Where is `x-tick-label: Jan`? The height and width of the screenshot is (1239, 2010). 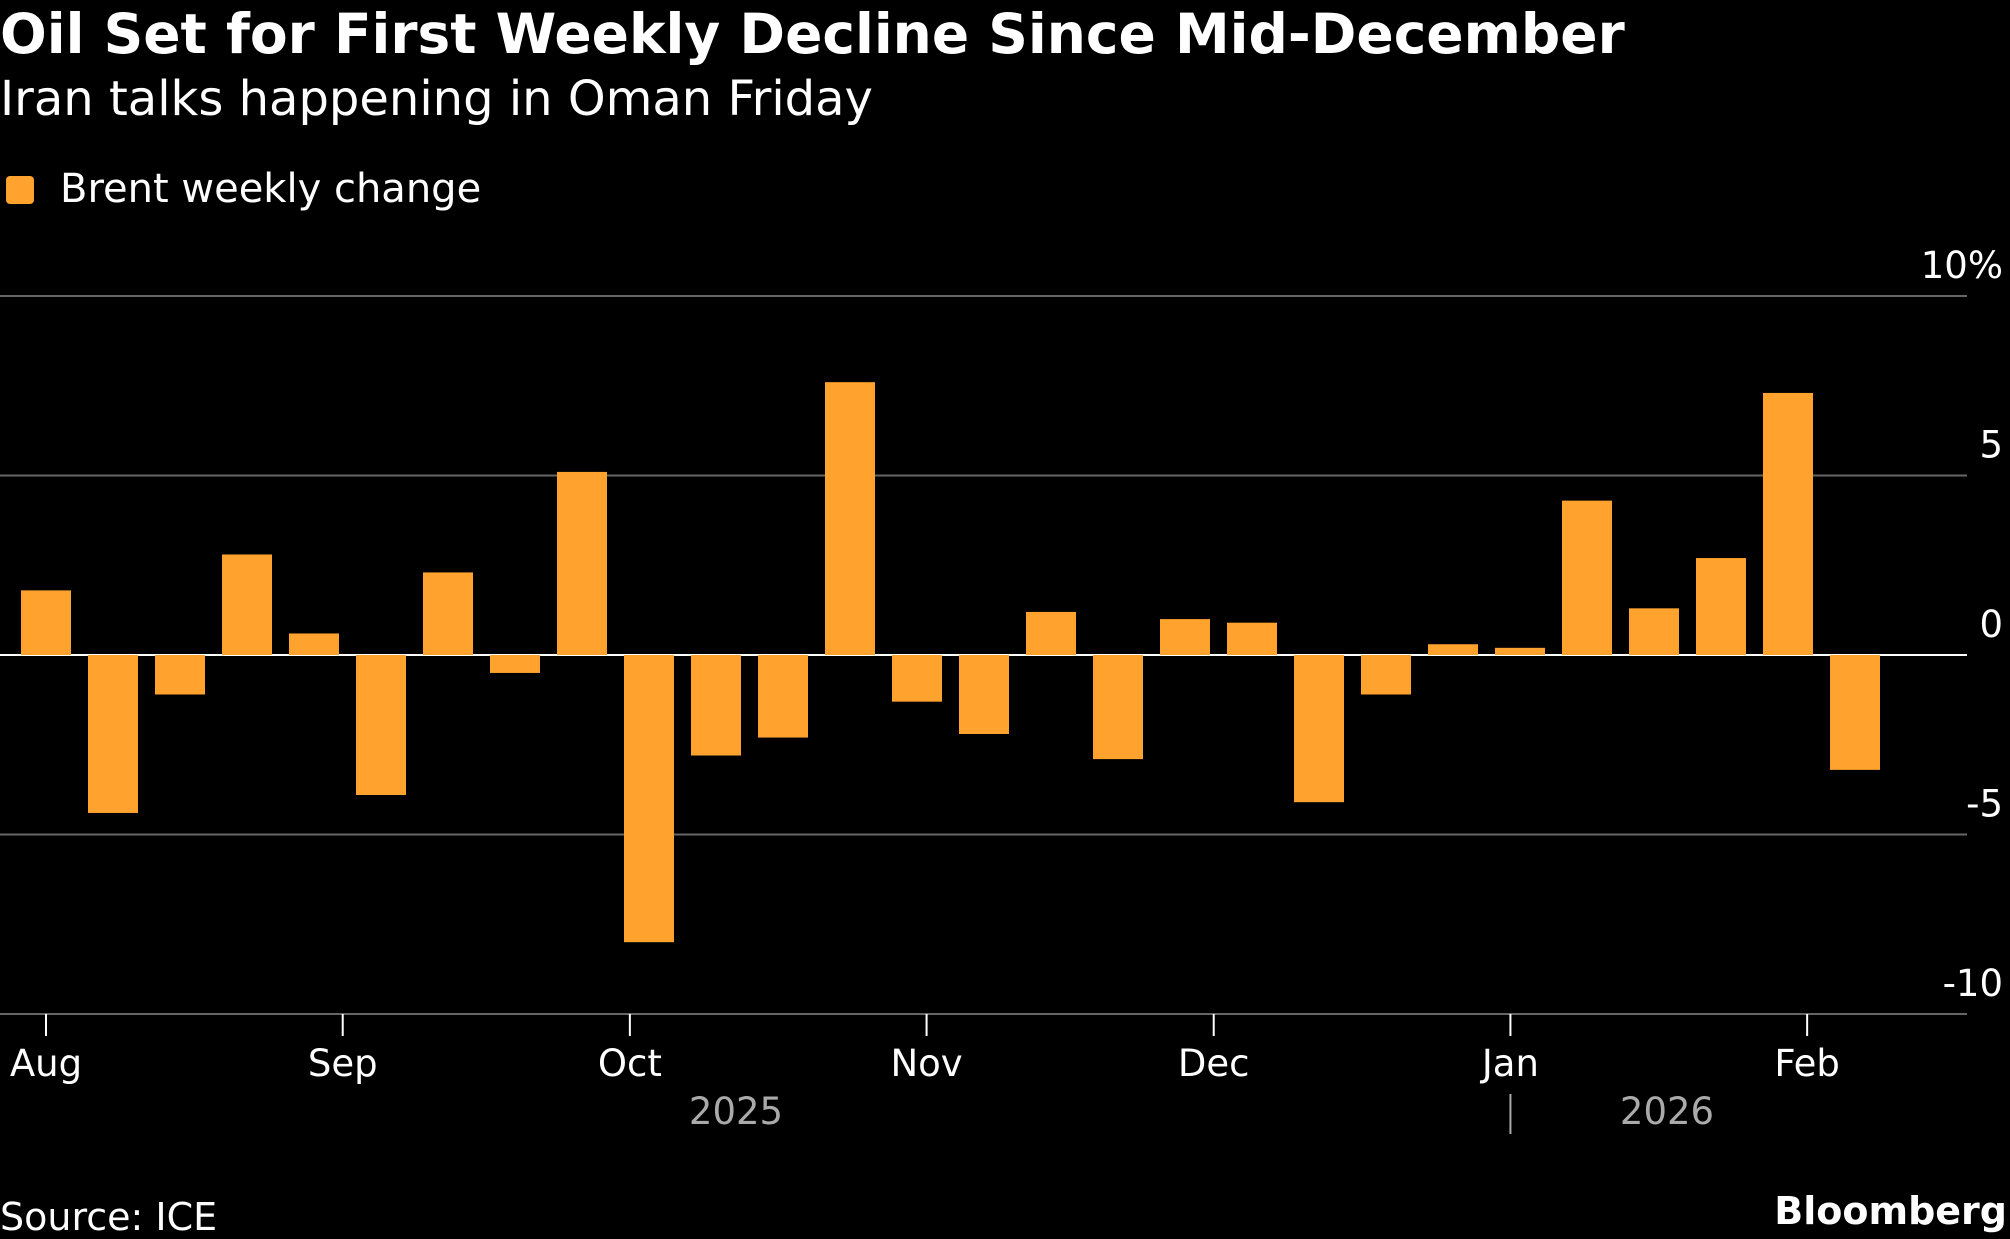 x-tick-label: Jan is located at coordinates (1509, 1063).